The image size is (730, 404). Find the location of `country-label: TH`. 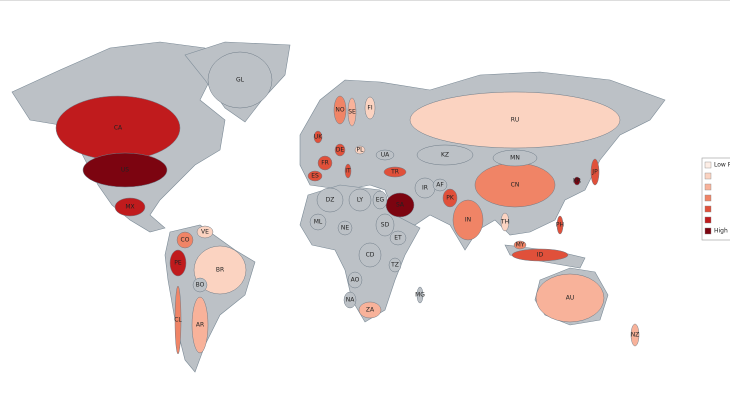

country-label: TH is located at coordinates (504, 222).